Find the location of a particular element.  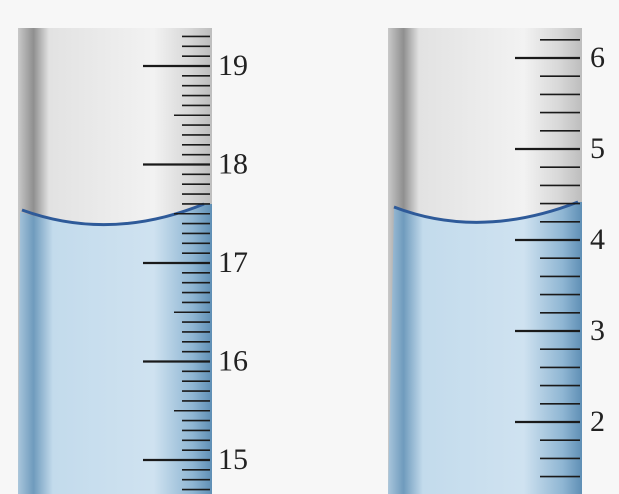

scale-label: 6 is located at coordinates (597, 57).